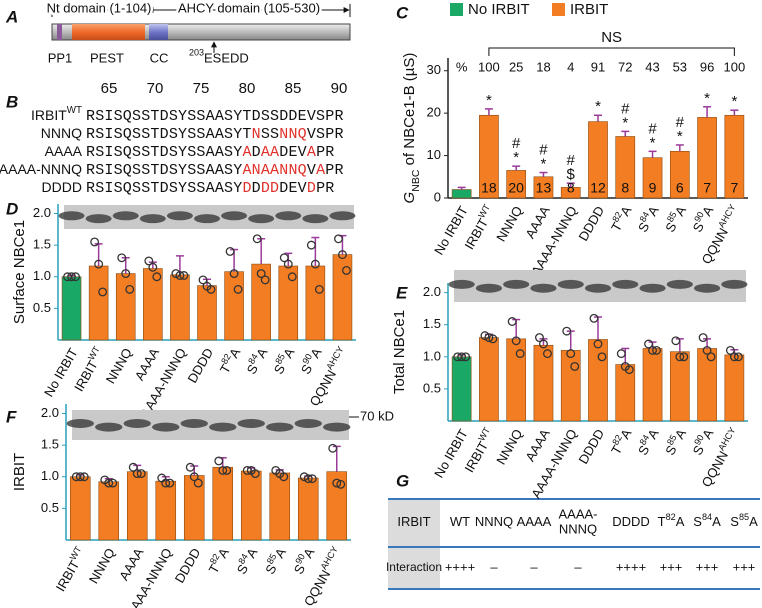 The width and height of the screenshot is (762, 608). I want to click on table-cell: ++++, so click(460, 566).